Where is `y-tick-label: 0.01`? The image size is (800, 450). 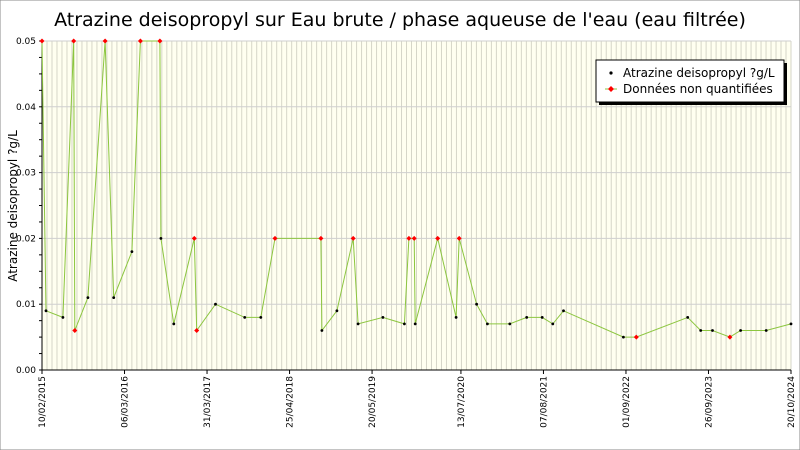
y-tick-label: 0.01 is located at coordinates (26, 305).